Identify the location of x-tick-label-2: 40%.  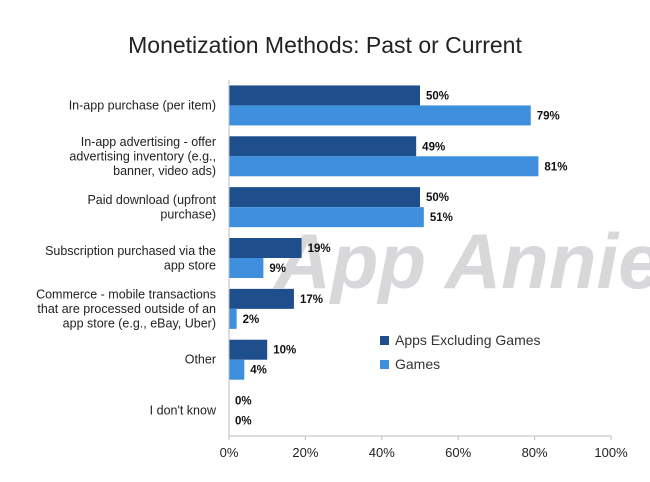
(382, 452).